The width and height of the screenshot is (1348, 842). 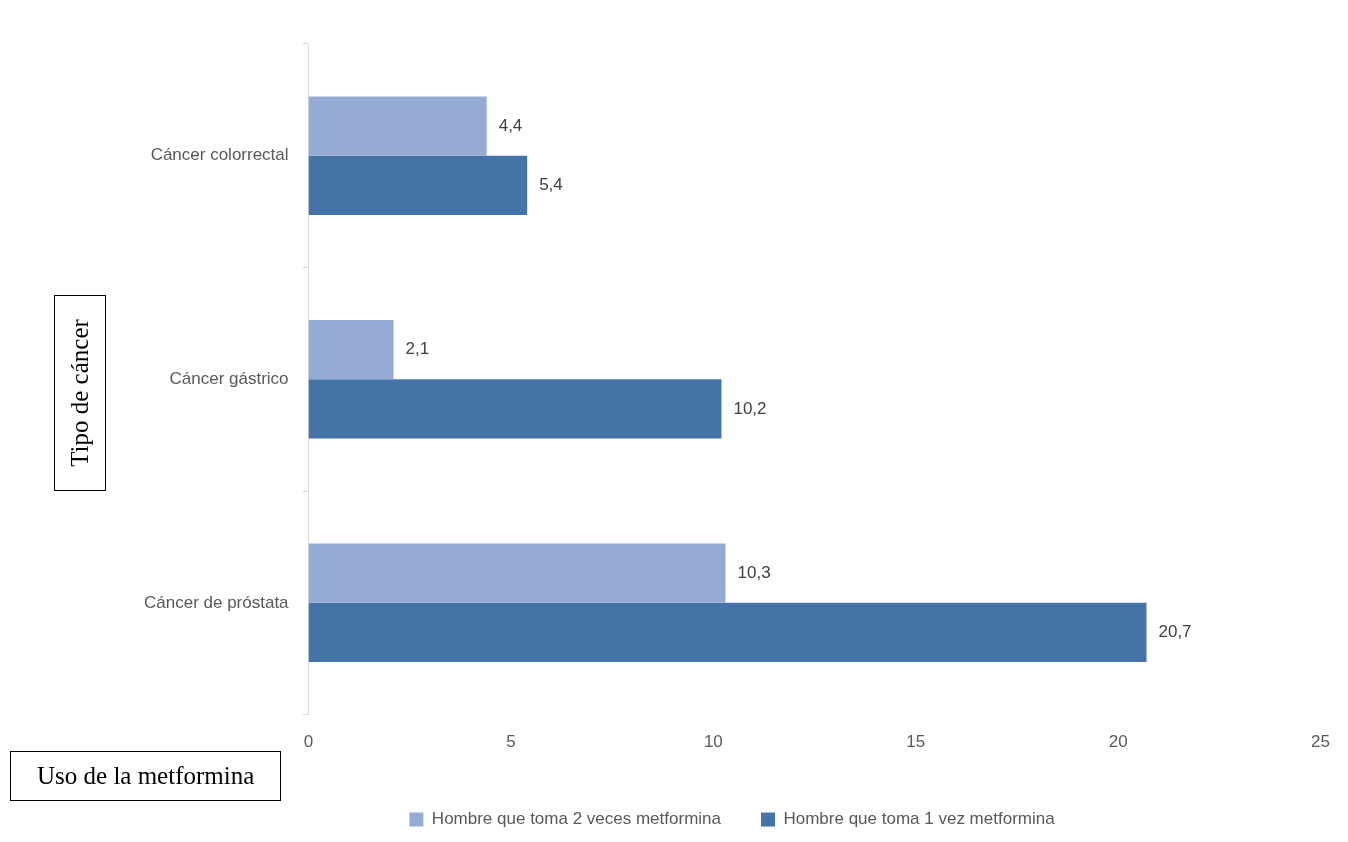 I want to click on x-tick-label: 20, so click(x=1118, y=742).